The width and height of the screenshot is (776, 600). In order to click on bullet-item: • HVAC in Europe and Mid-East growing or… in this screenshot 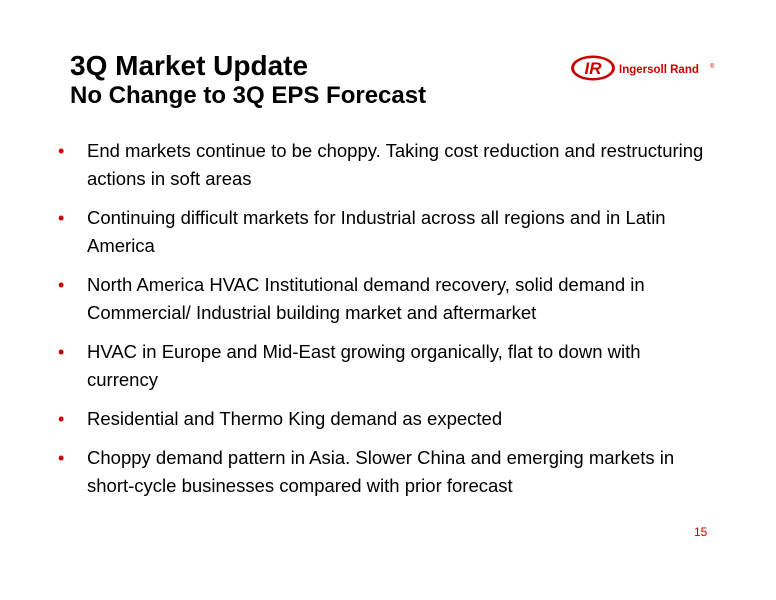, I will do `click(383, 366)`.